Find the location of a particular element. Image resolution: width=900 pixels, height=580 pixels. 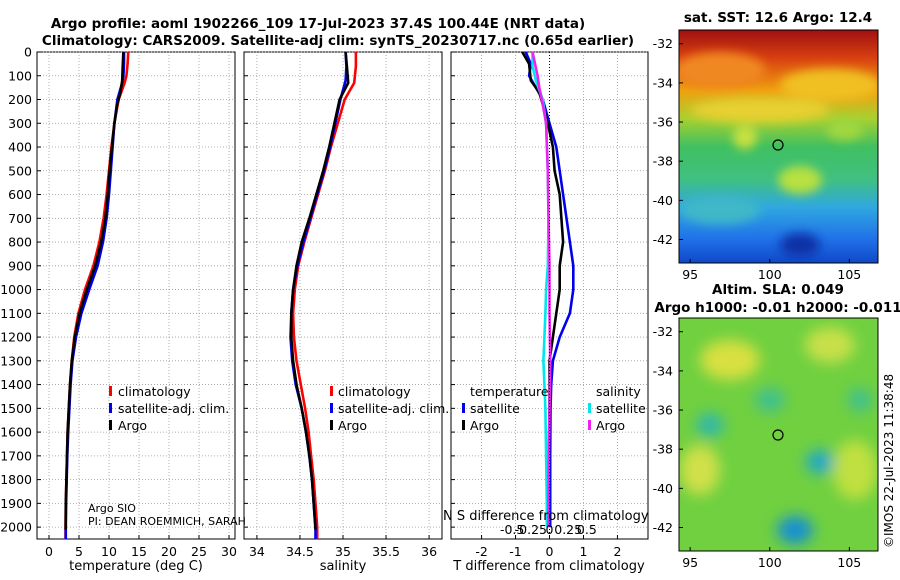

depth-tick-label: 1600 is located at coordinates (16, 432).